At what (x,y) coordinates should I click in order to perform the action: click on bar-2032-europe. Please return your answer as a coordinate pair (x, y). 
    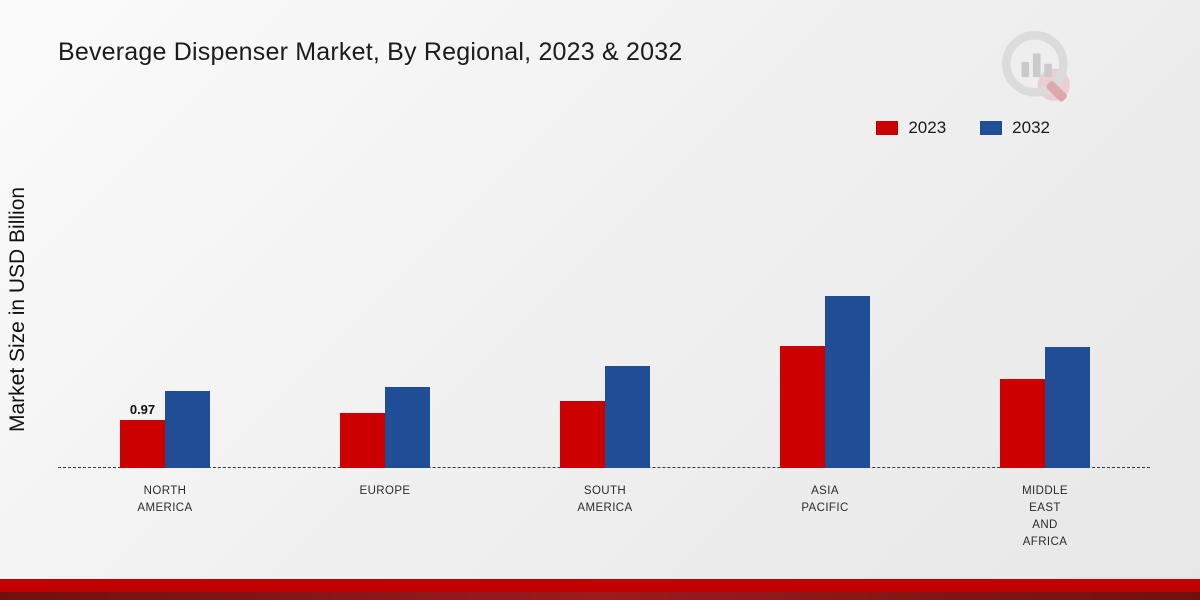
    Looking at the image, I should click on (407, 427).